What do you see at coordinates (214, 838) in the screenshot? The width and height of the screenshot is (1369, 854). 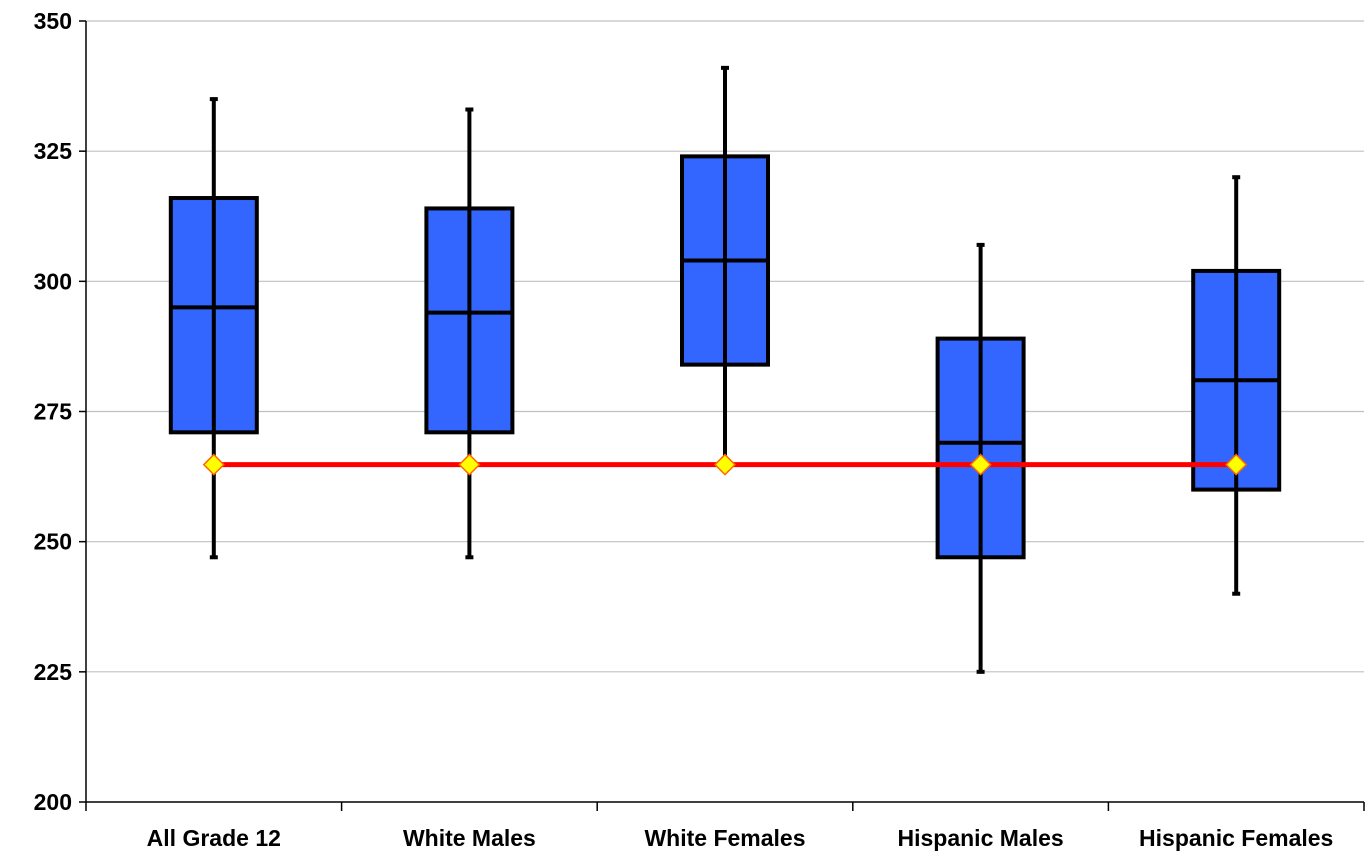 I see `x-category-label: All Grade 12` at bounding box center [214, 838].